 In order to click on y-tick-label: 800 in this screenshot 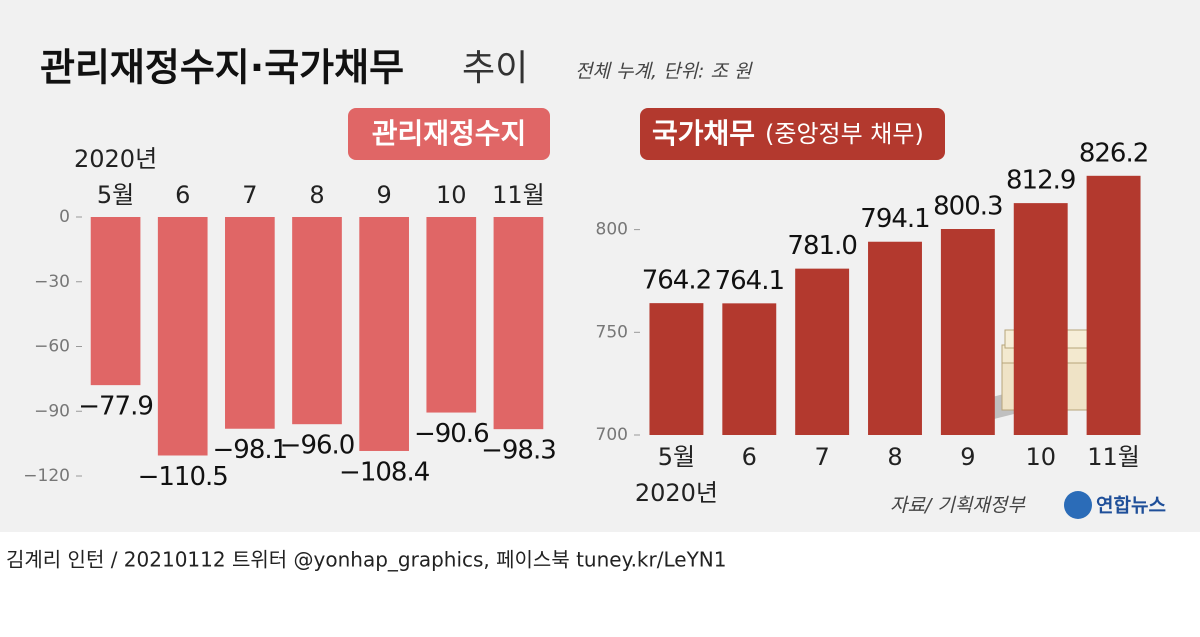, I will do `click(612, 230)`.